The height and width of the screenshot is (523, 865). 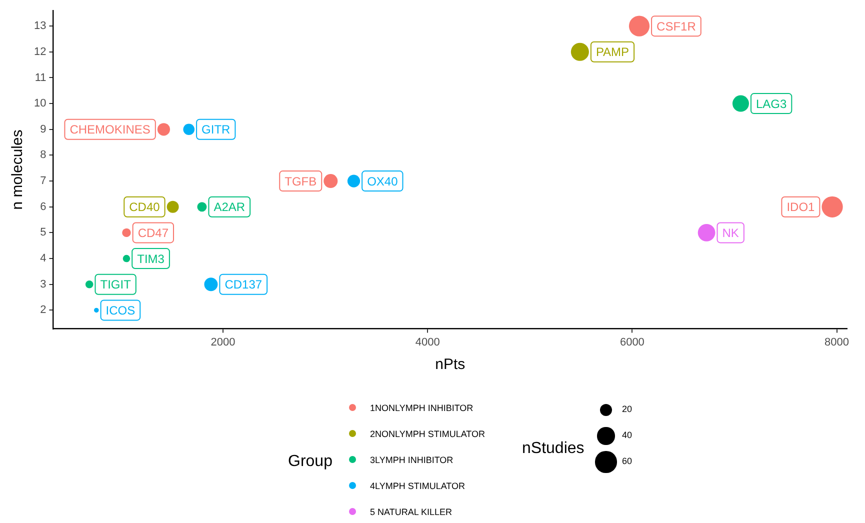 I want to click on legend-label: 5 NATURAL KILLER, so click(x=411, y=512).